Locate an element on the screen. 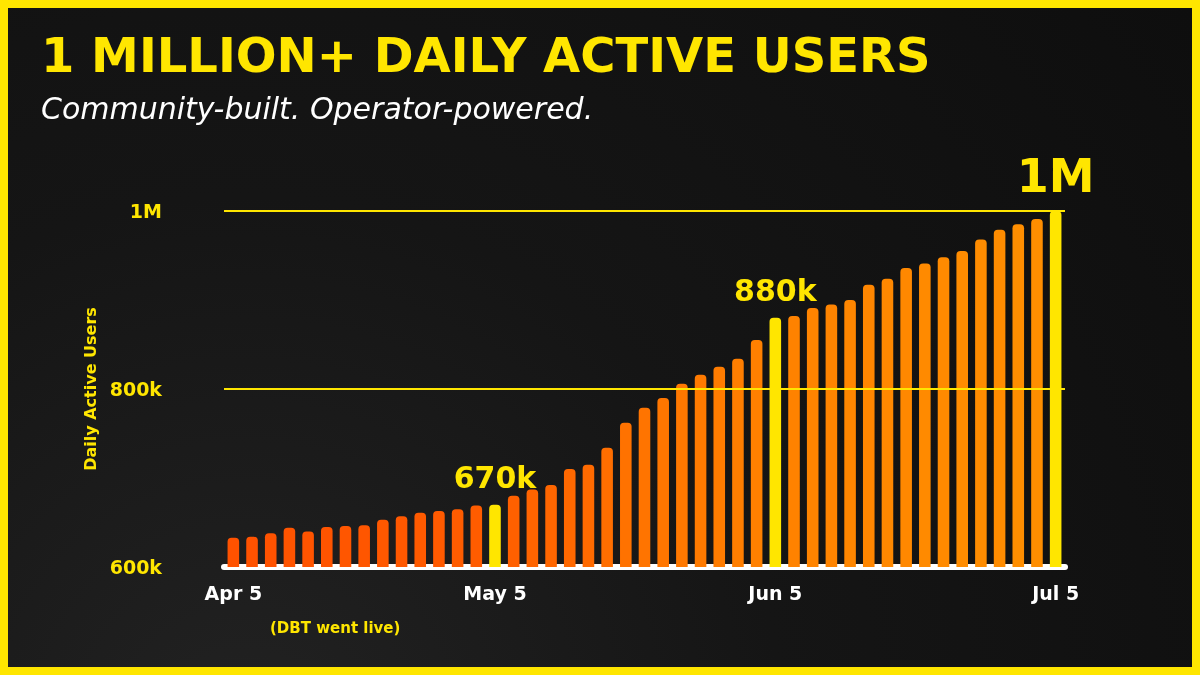  x-tick-label: Jul 5 is located at coordinates (1055, 592).